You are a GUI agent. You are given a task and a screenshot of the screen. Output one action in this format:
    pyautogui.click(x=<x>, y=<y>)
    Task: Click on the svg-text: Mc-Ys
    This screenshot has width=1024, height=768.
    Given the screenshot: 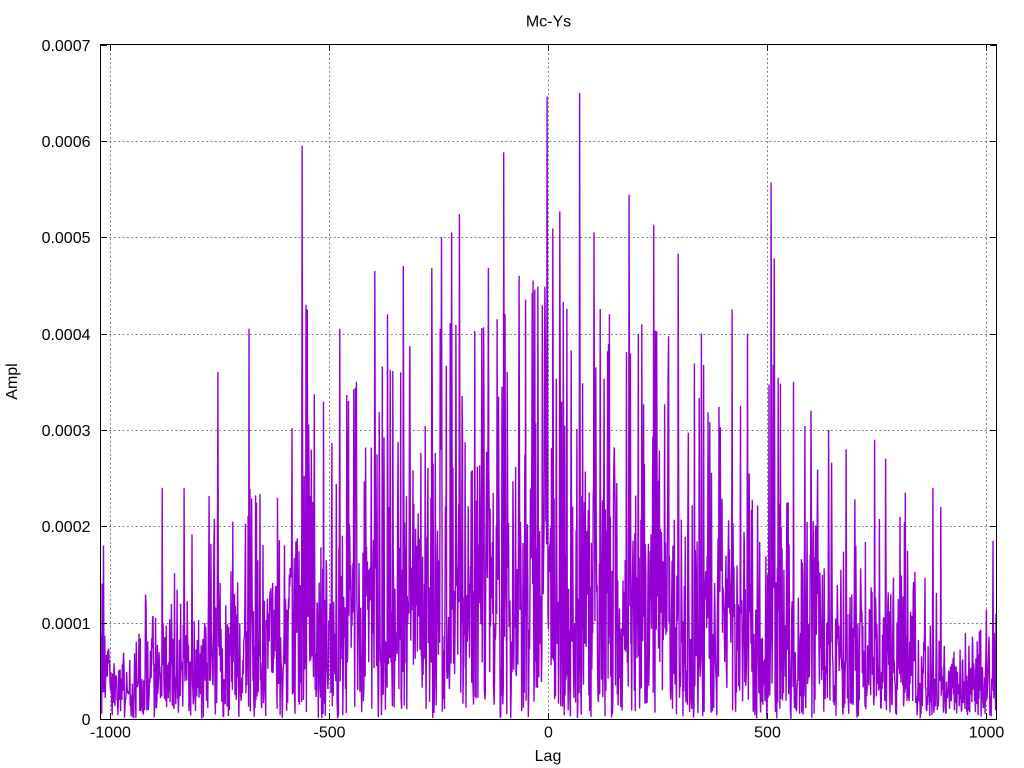 What is the action you would take?
    pyautogui.click(x=548, y=22)
    